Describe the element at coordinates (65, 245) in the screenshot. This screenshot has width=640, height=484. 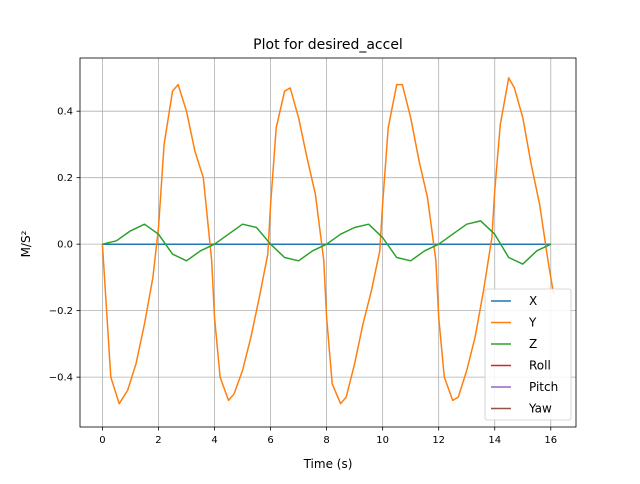
I see `y-tick-label: 0.0` at that location.